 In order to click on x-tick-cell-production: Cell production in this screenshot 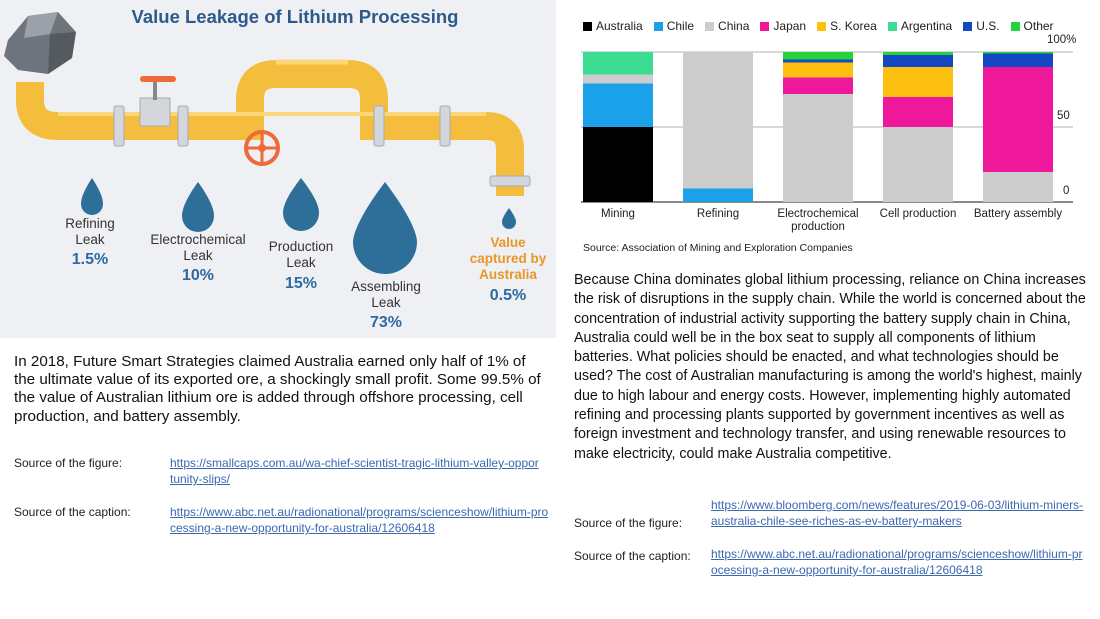, I will do `click(918, 214)`.